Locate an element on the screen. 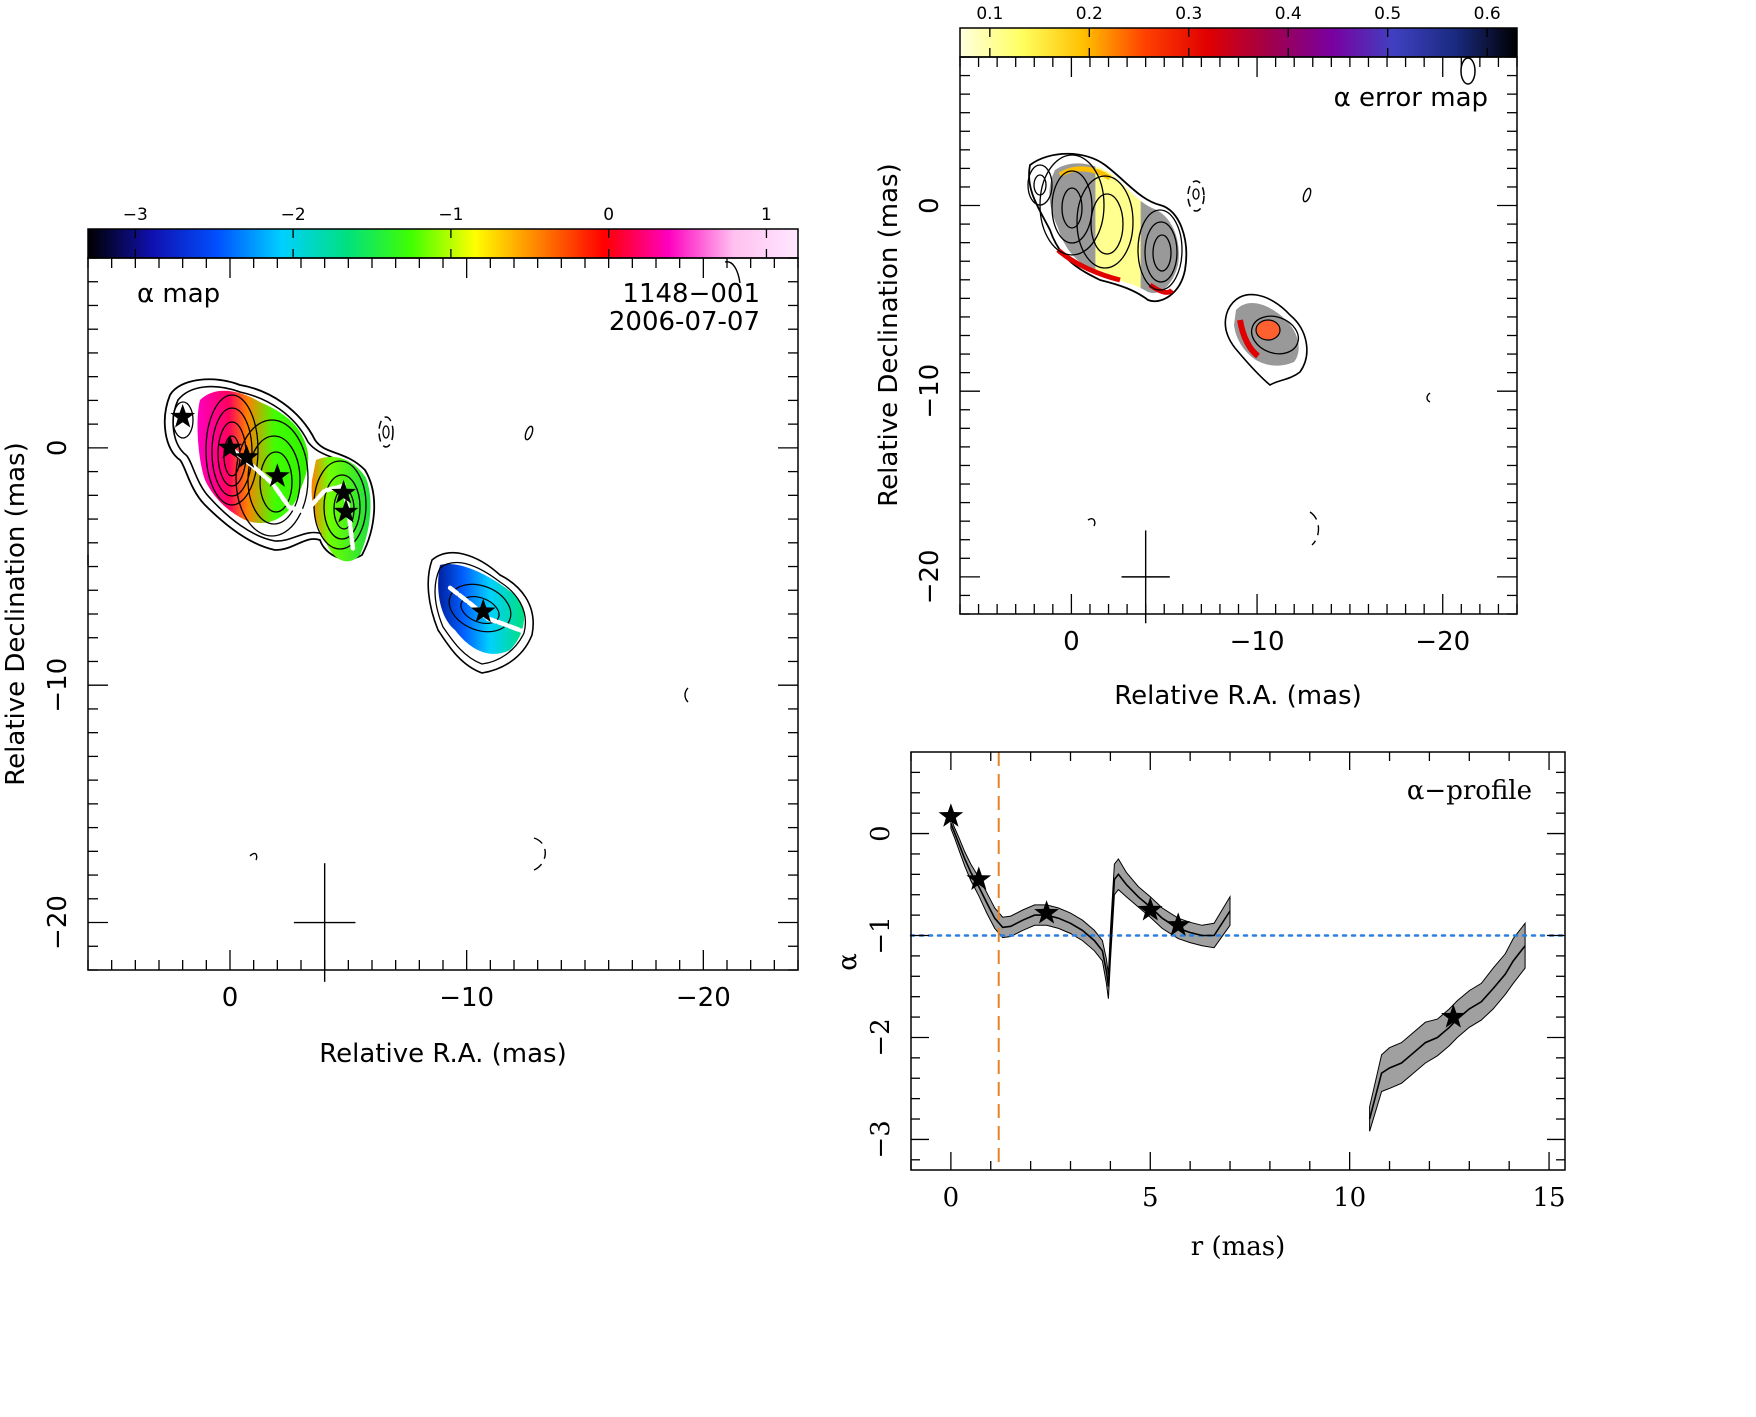  profile-reference-lines is located at coordinates (1238, 961).